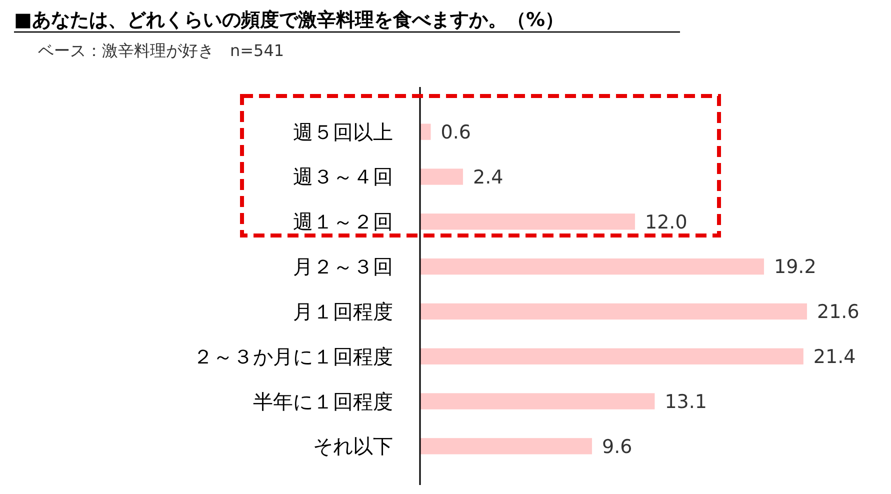 This screenshot has height=494, width=891. What do you see at coordinates (686, 401) in the screenshot?
I see `data-label: 13.1` at bounding box center [686, 401].